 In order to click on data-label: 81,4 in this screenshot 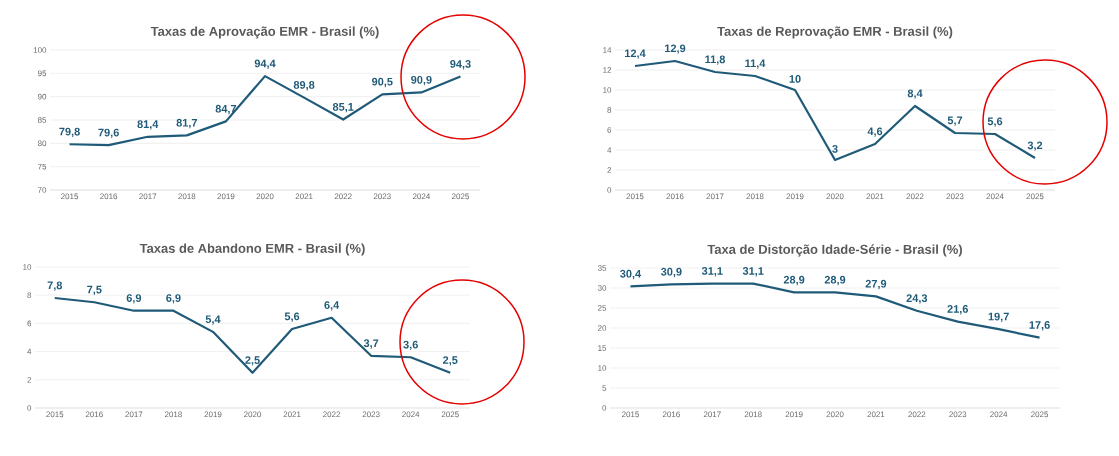, I will do `click(148, 125)`.